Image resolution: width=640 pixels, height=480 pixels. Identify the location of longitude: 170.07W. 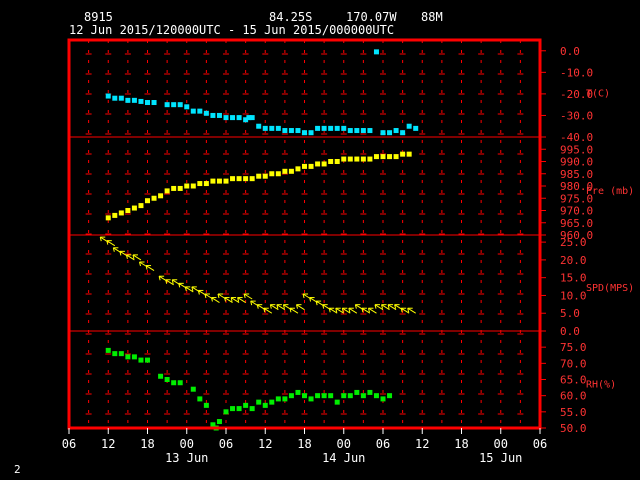
(371, 17).